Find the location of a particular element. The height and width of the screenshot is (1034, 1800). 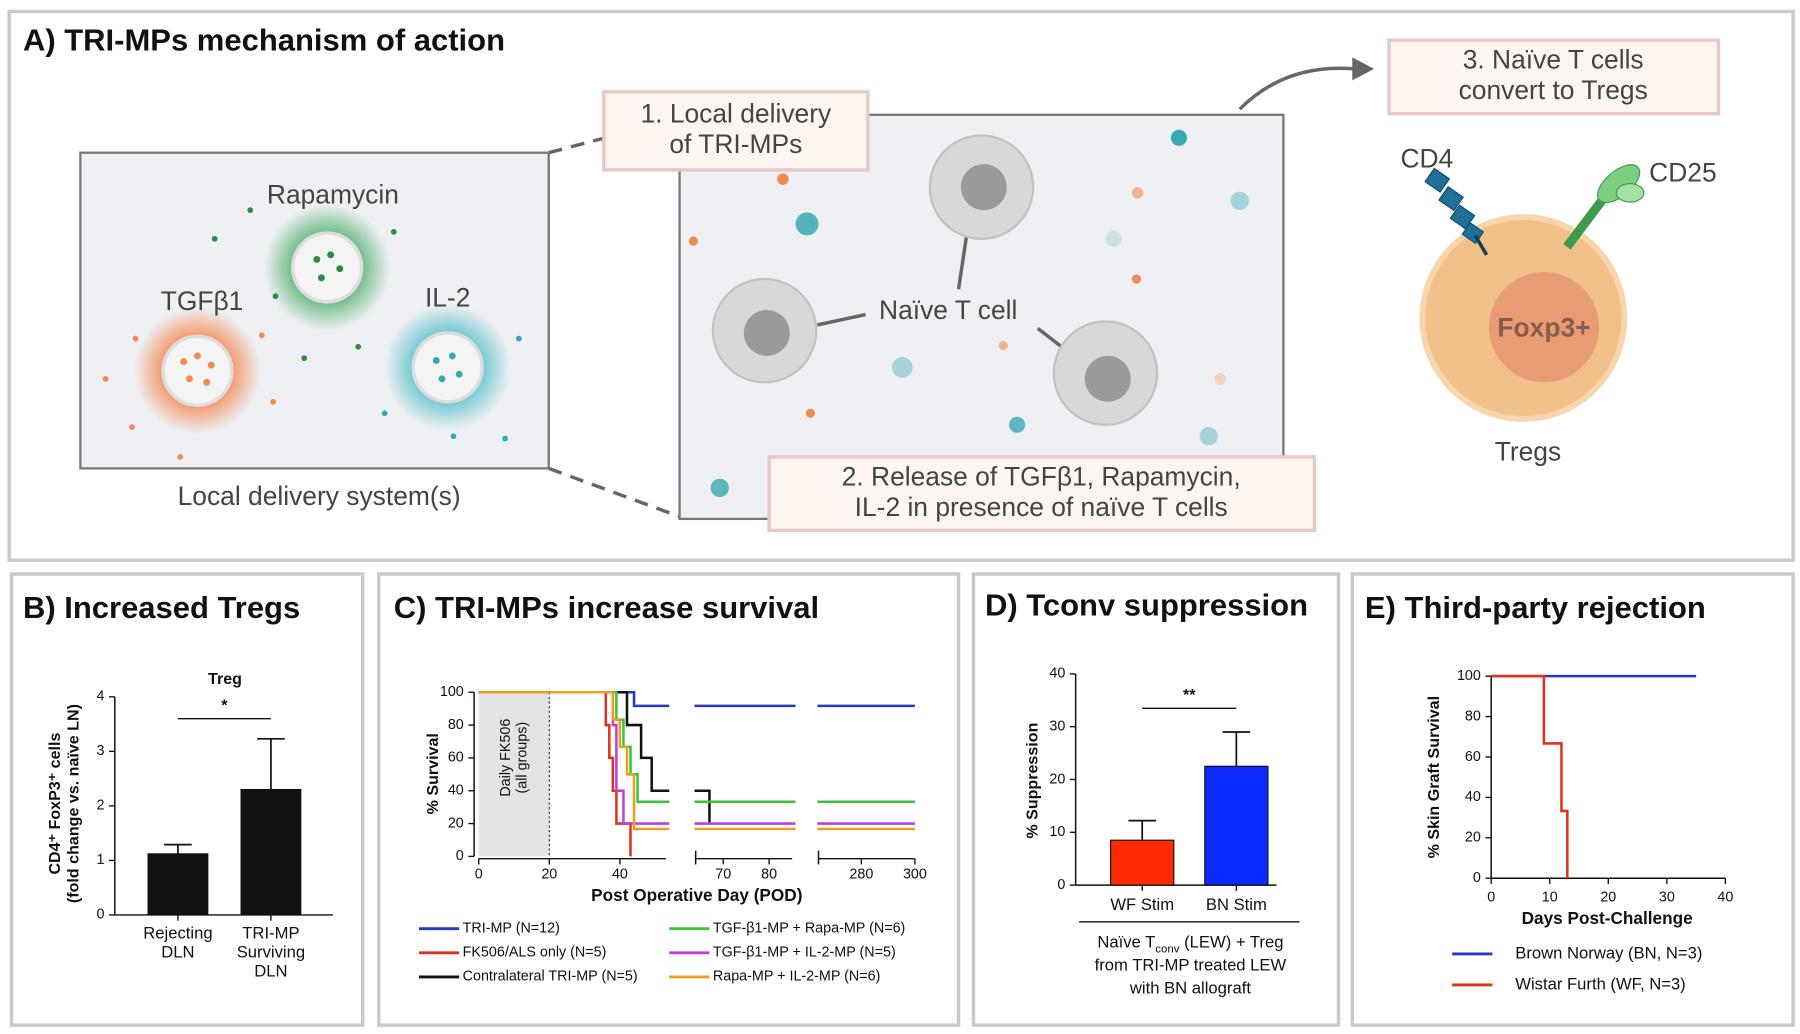

y-axis-label: % Suppression is located at coordinates (1032, 781).